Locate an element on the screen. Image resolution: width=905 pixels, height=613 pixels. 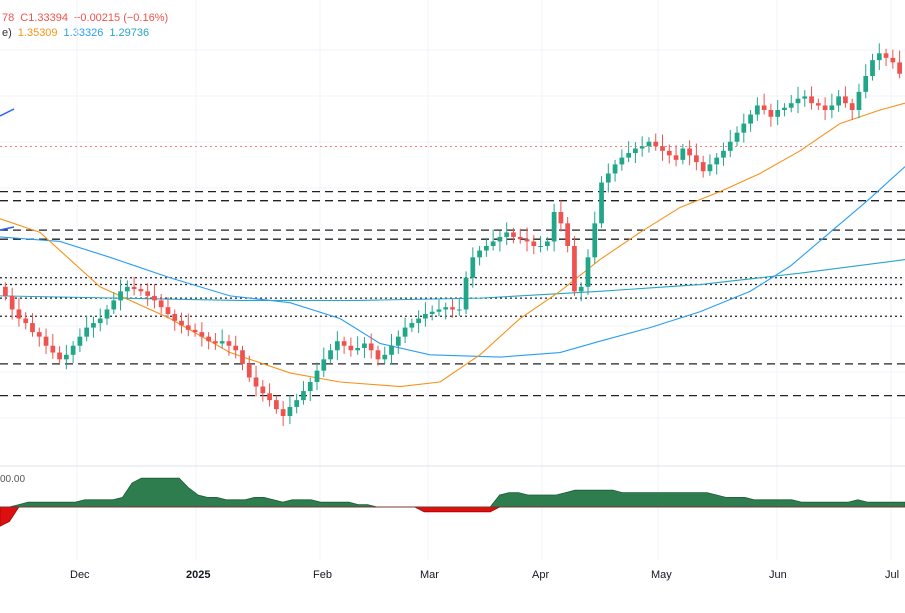
oscillator-tick-label: 00.00 is located at coordinates (12, 479).